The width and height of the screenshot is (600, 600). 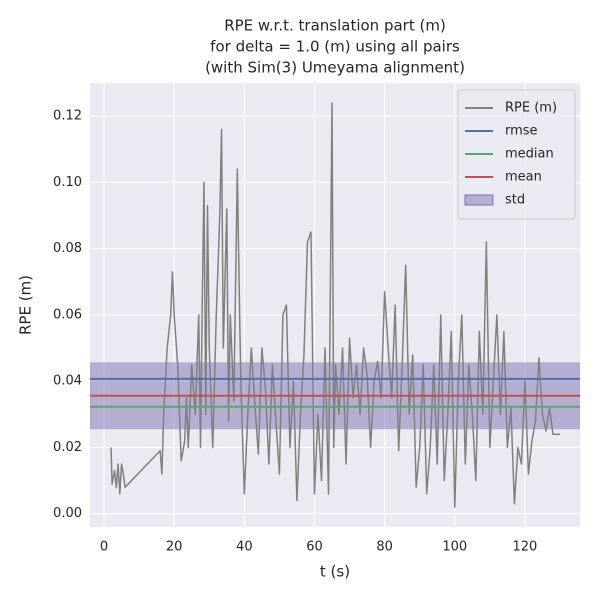 What do you see at coordinates (384, 547) in the screenshot?
I see `x-tick-label: 80` at bounding box center [384, 547].